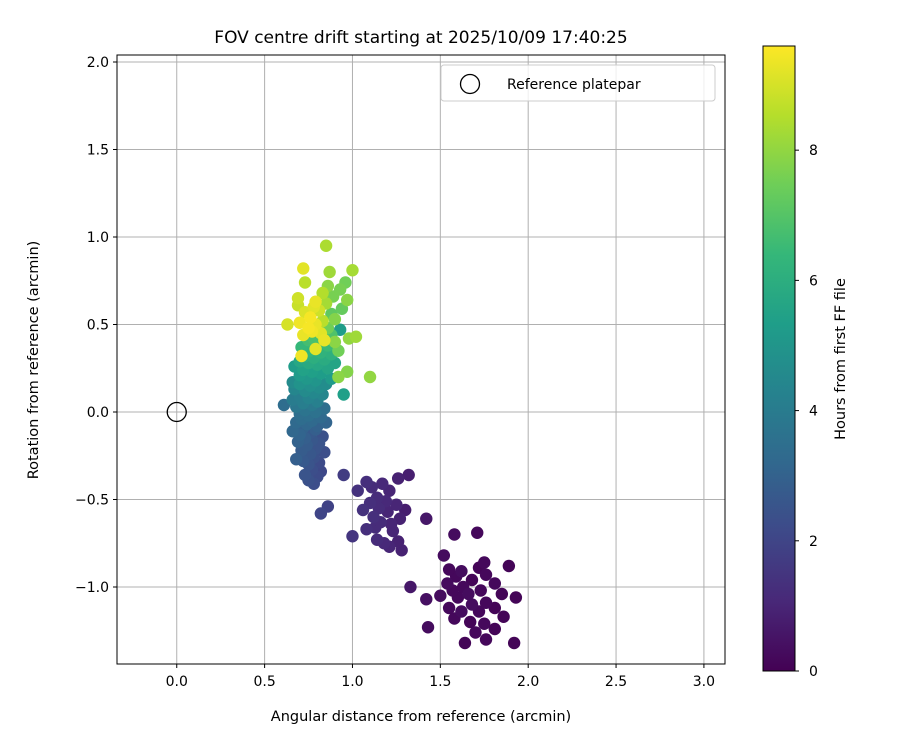  What do you see at coordinates (779, 358) in the screenshot?
I see `colorbar` at bounding box center [779, 358].